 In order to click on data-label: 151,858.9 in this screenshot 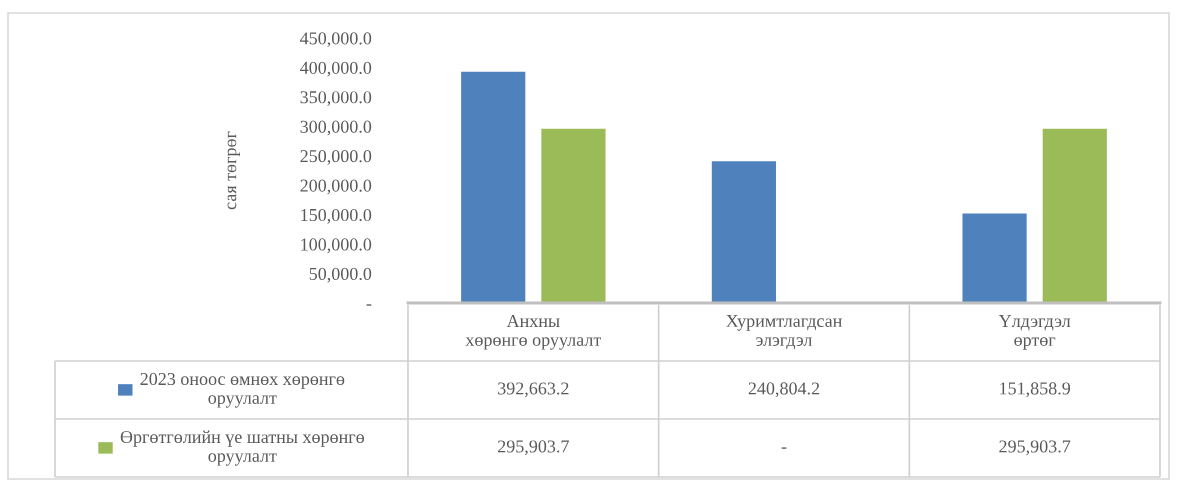, I will do `click(1035, 390)`.